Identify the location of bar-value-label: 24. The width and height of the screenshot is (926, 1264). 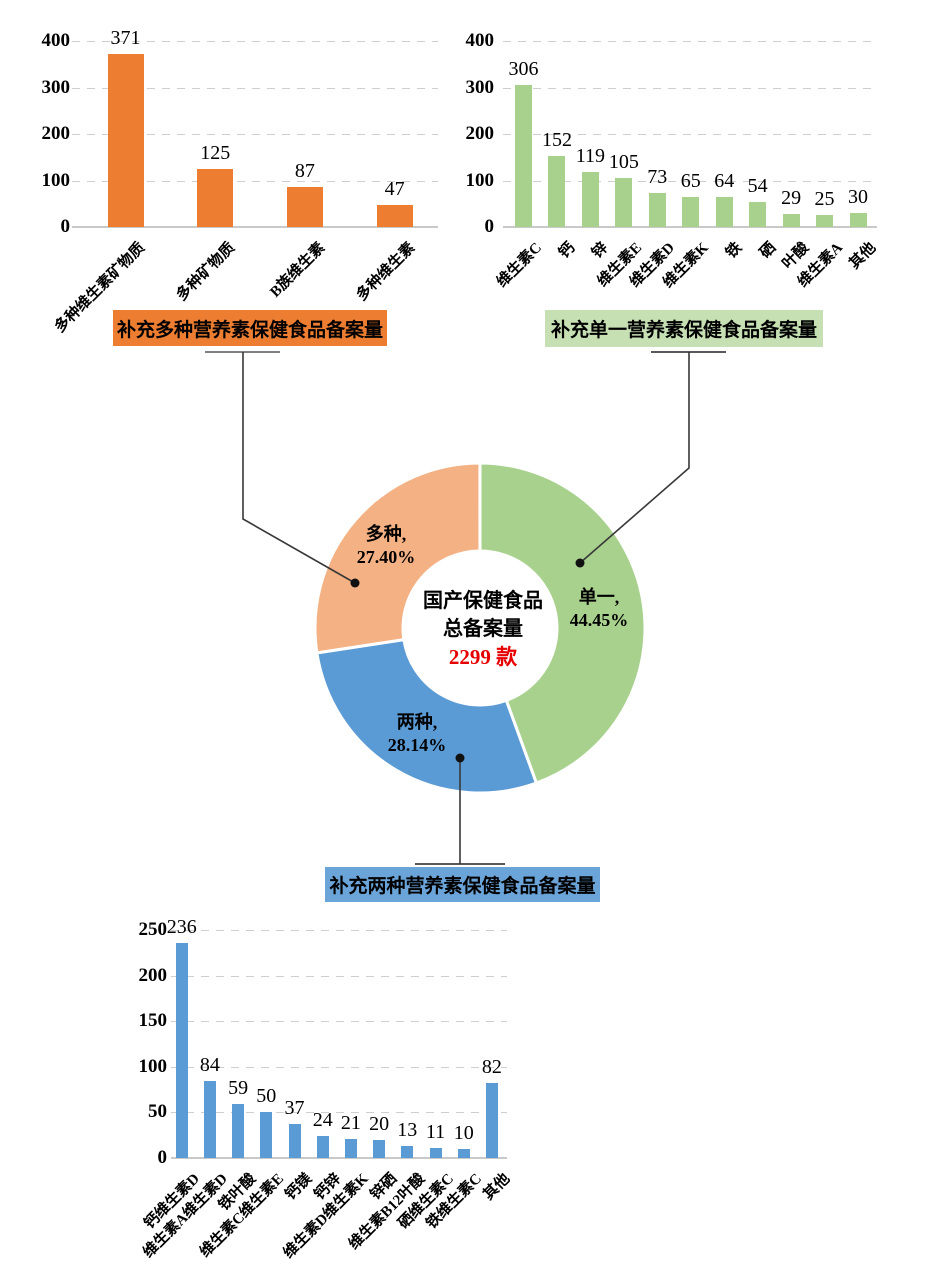
(322, 1120).